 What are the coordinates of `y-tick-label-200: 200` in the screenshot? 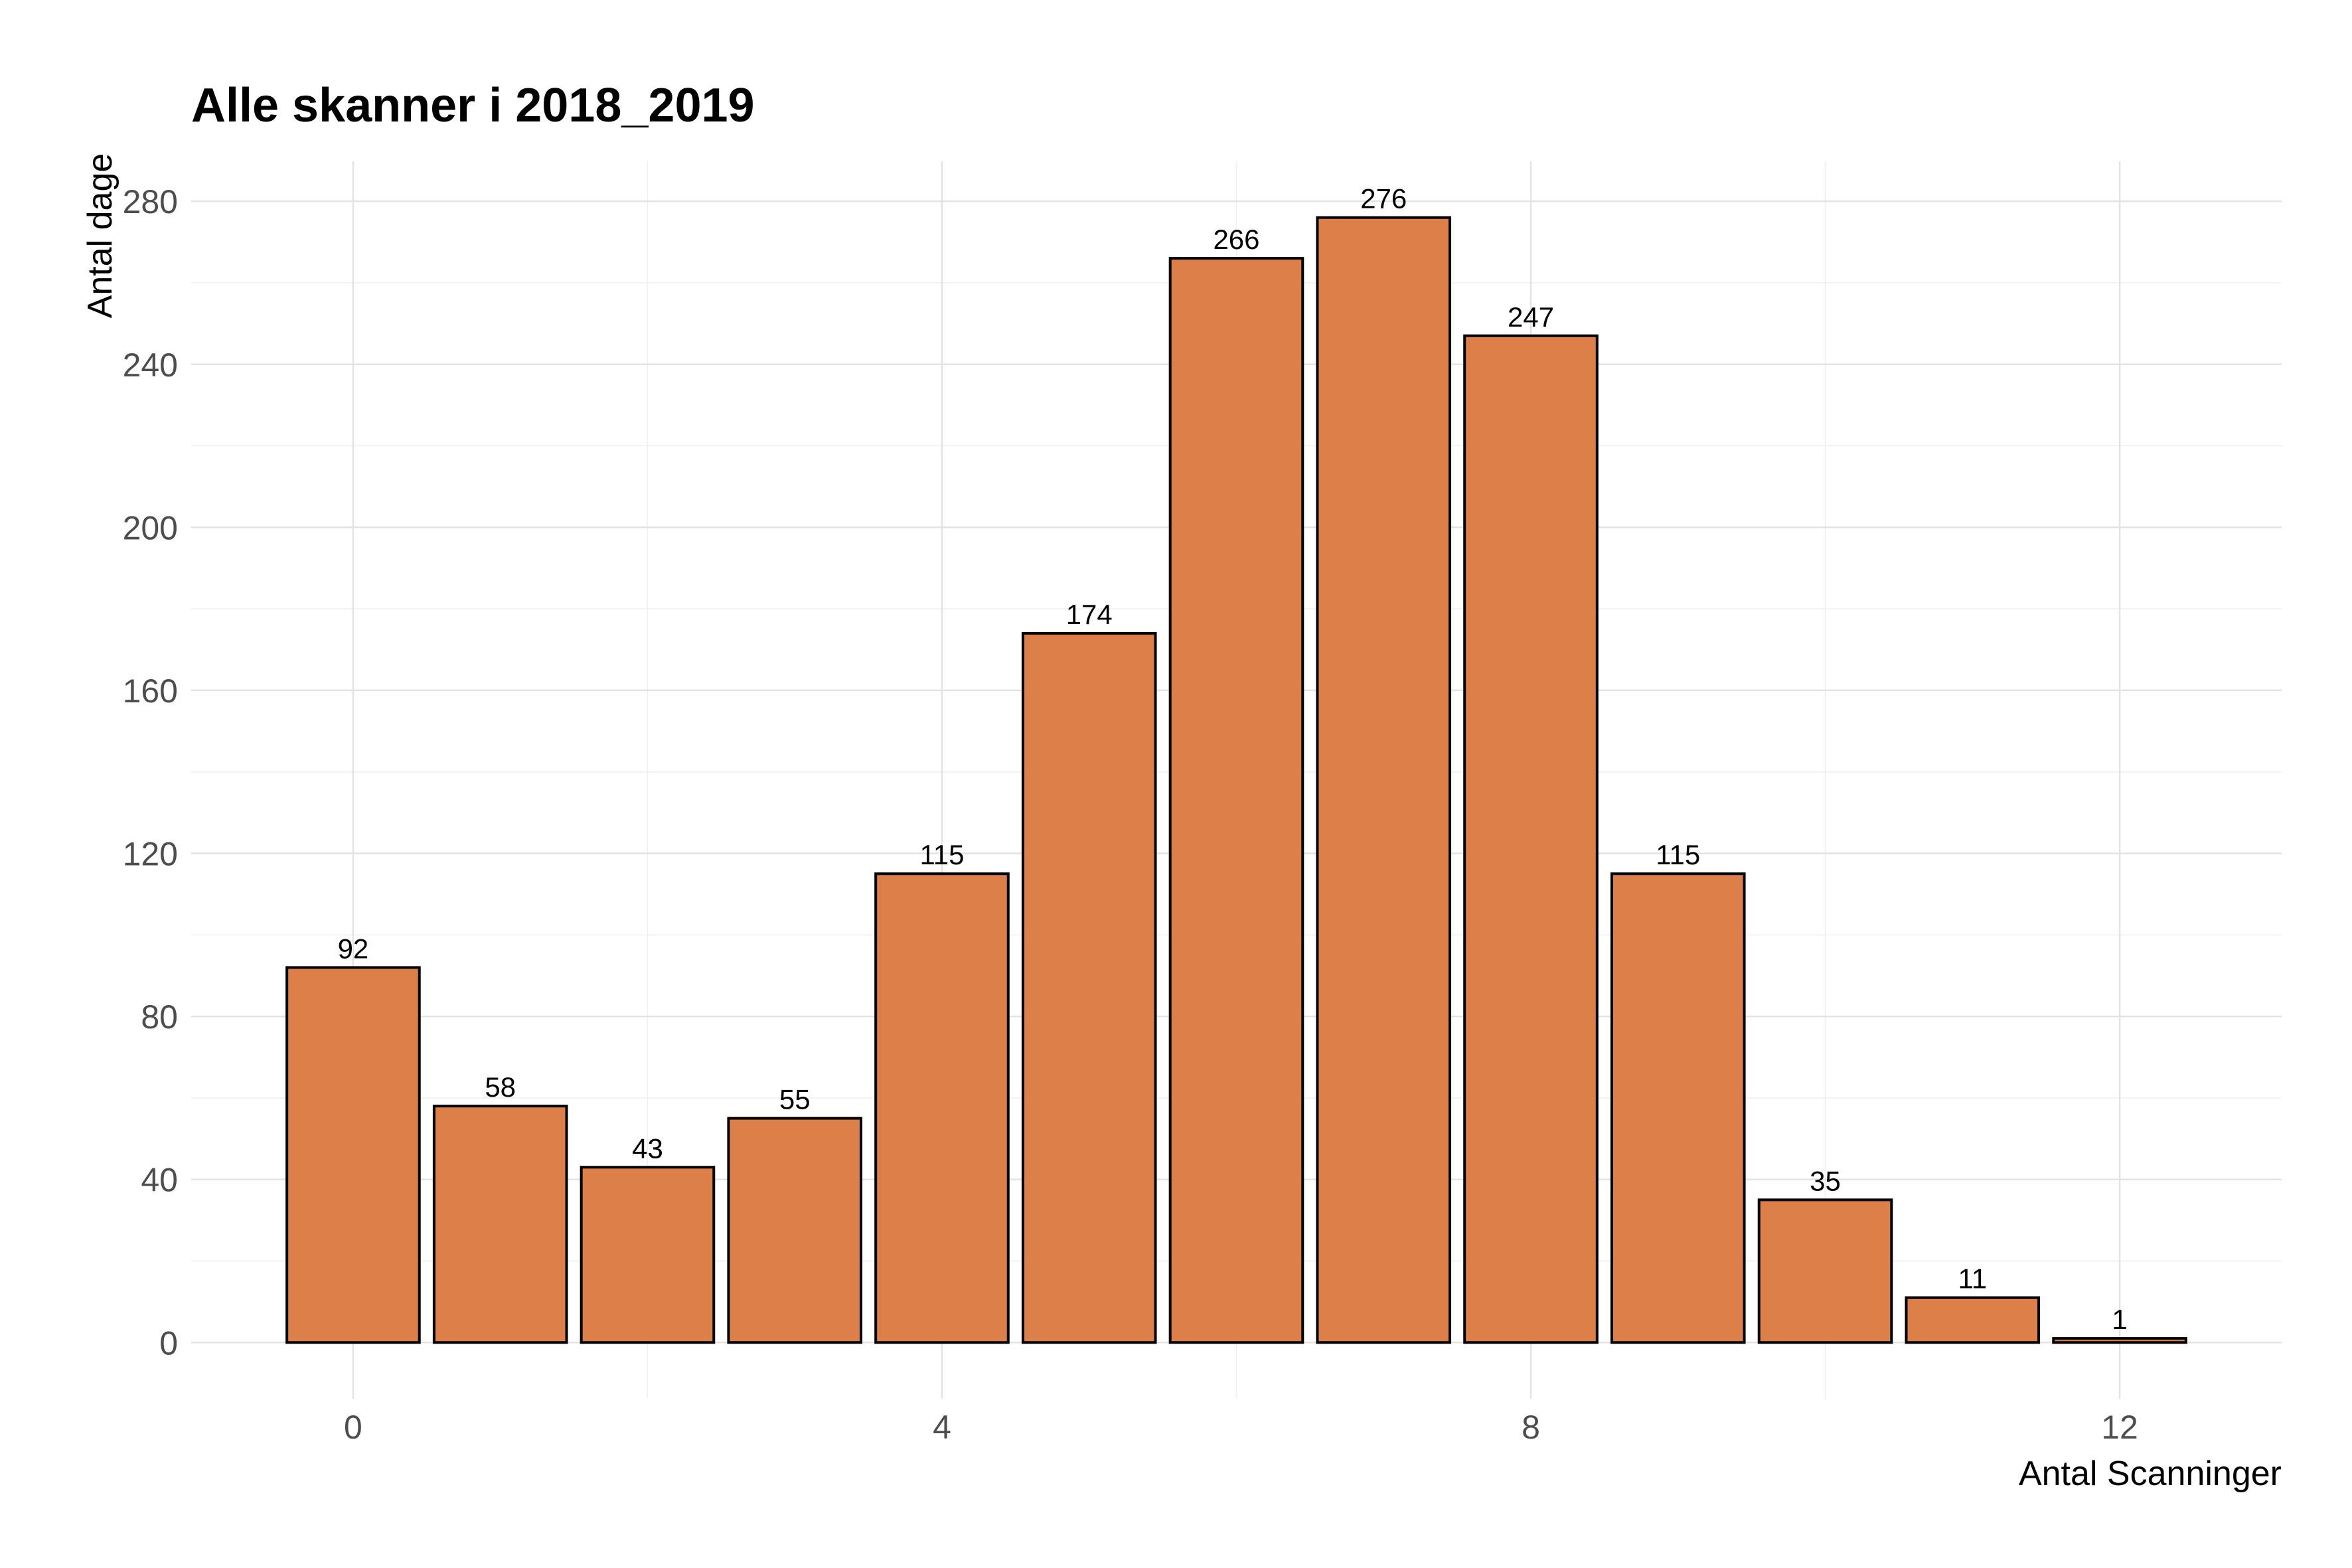 It's located at (151, 528).